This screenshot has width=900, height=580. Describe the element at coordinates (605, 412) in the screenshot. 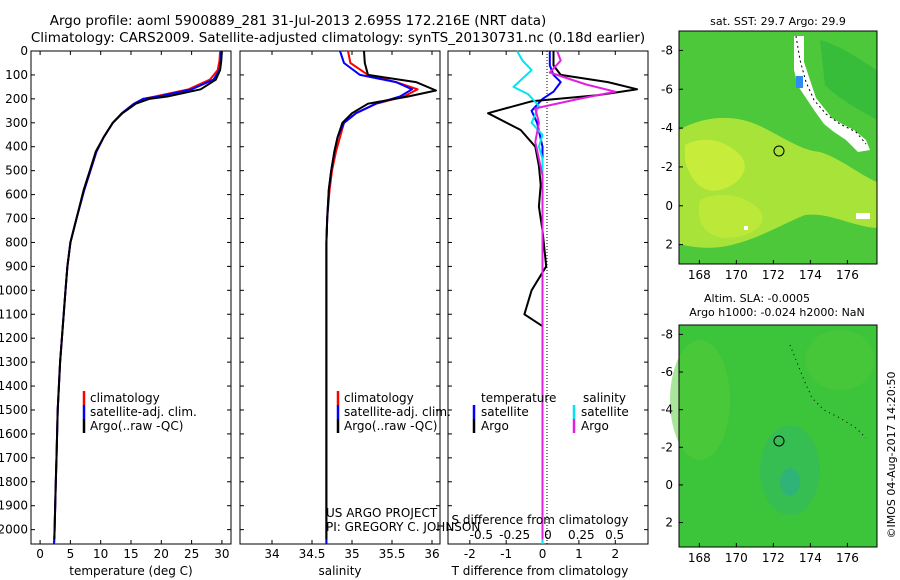

I see `legend-label-s-satellite: satellite` at that location.